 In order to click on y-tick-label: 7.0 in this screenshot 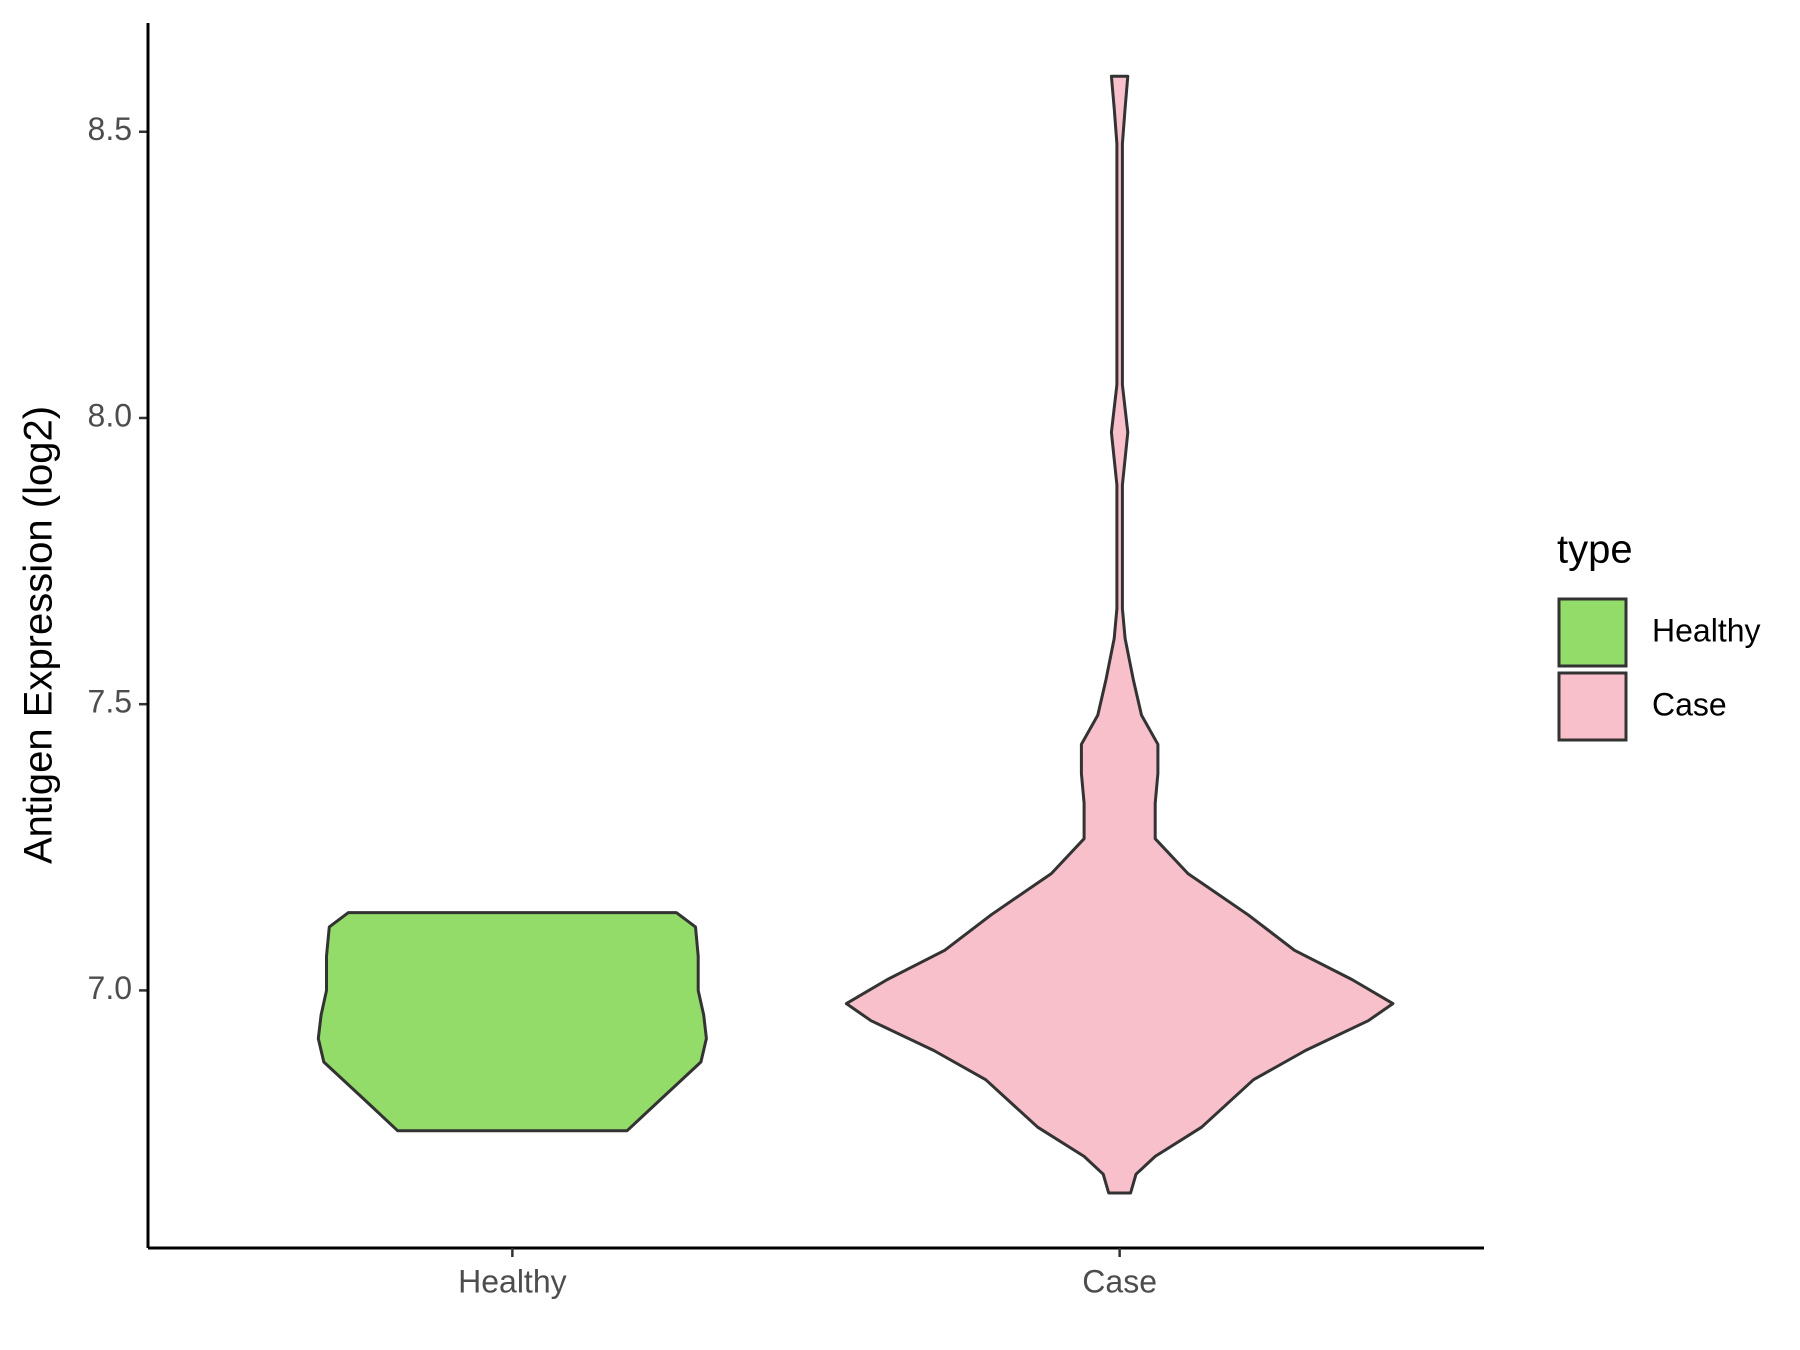, I will do `click(110, 988)`.